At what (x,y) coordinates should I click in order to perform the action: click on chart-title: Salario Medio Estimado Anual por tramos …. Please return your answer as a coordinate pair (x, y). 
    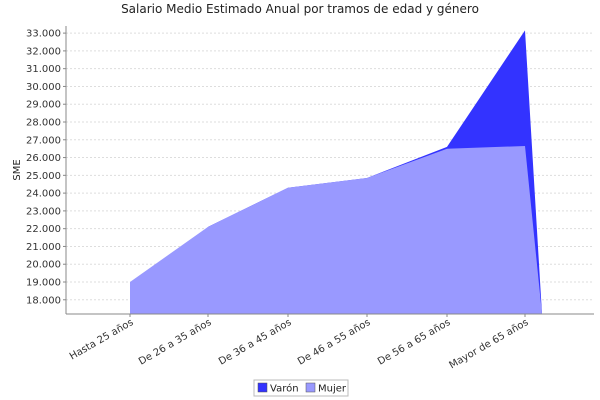
    Looking at the image, I should click on (300, 9).